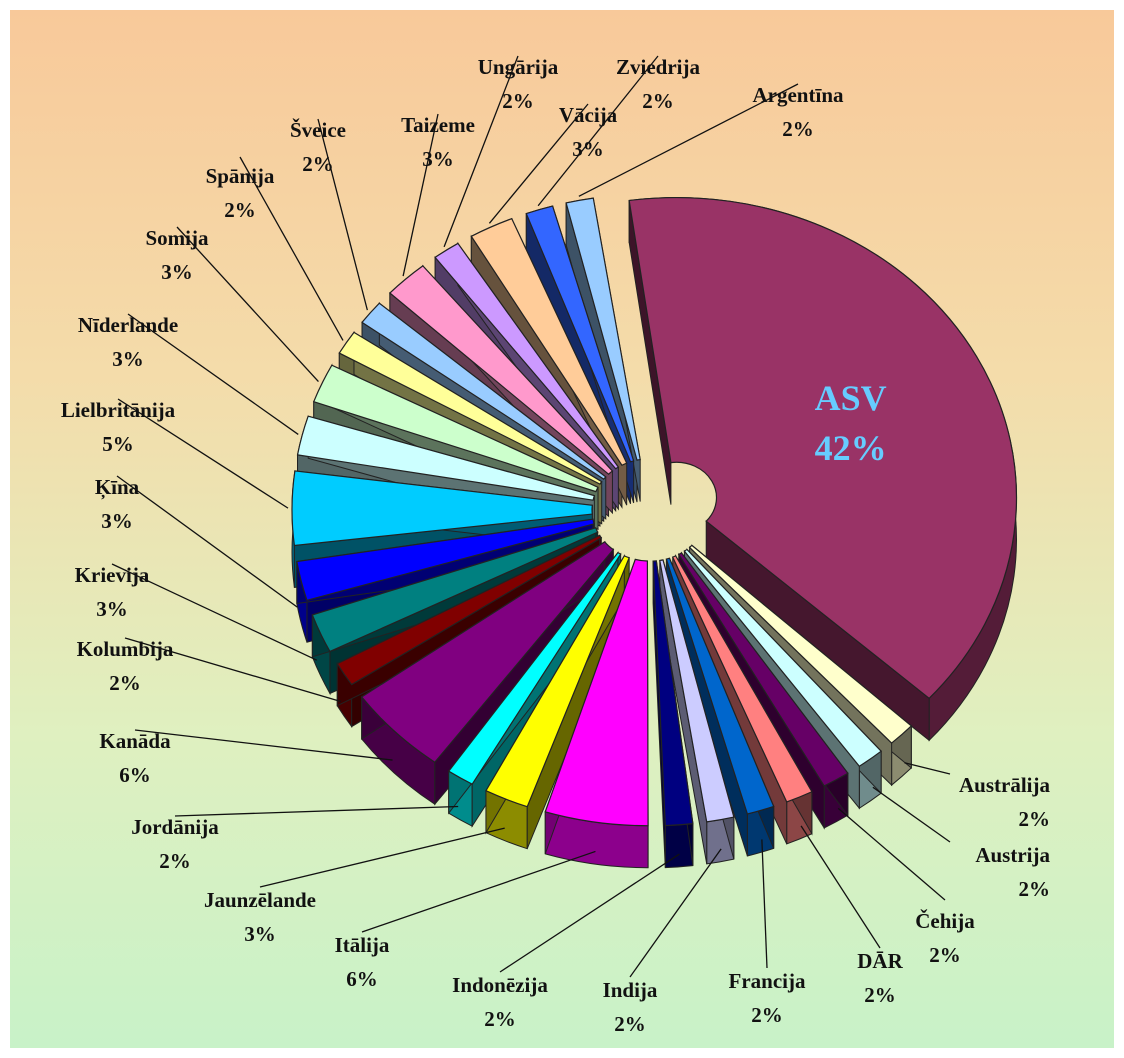 The width and height of the screenshot is (1124, 1058). I want to click on label-name-cehija: Čehija, so click(945, 921).